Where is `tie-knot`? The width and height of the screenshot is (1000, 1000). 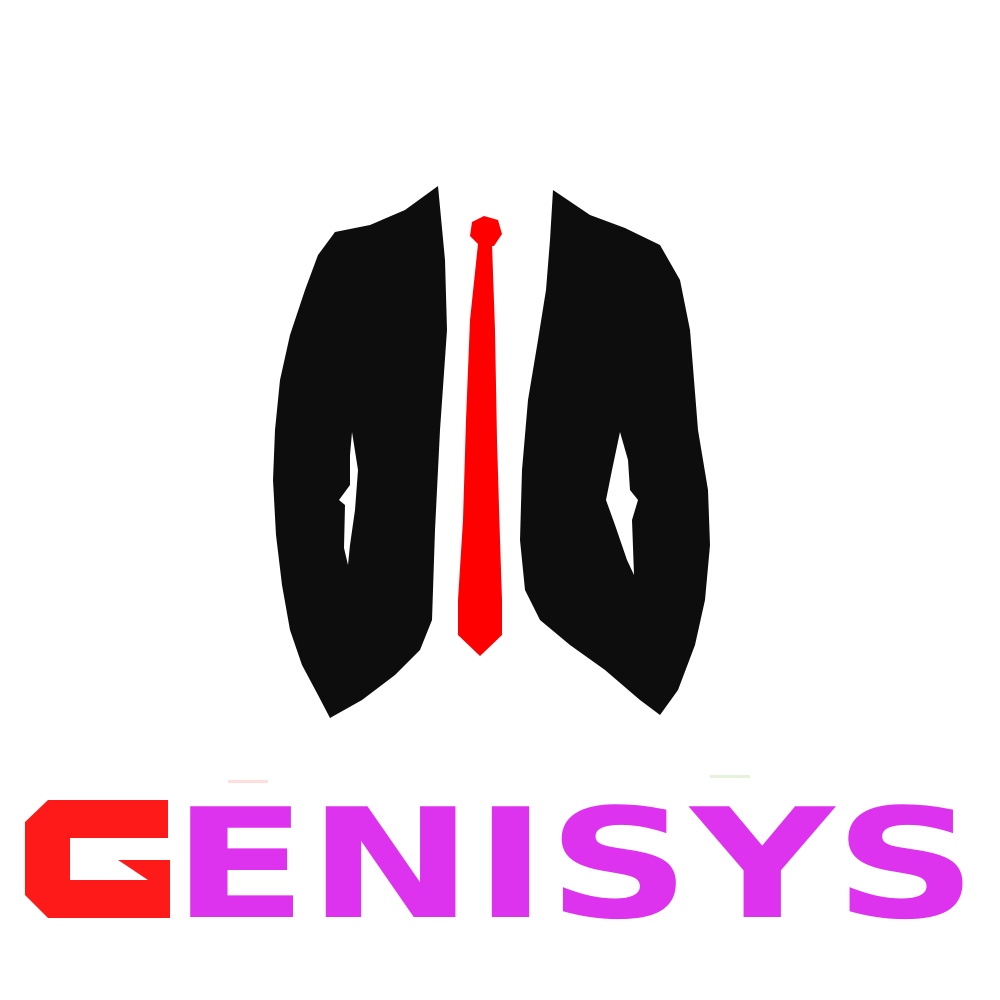
tie-knot is located at coordinates (486, 231).